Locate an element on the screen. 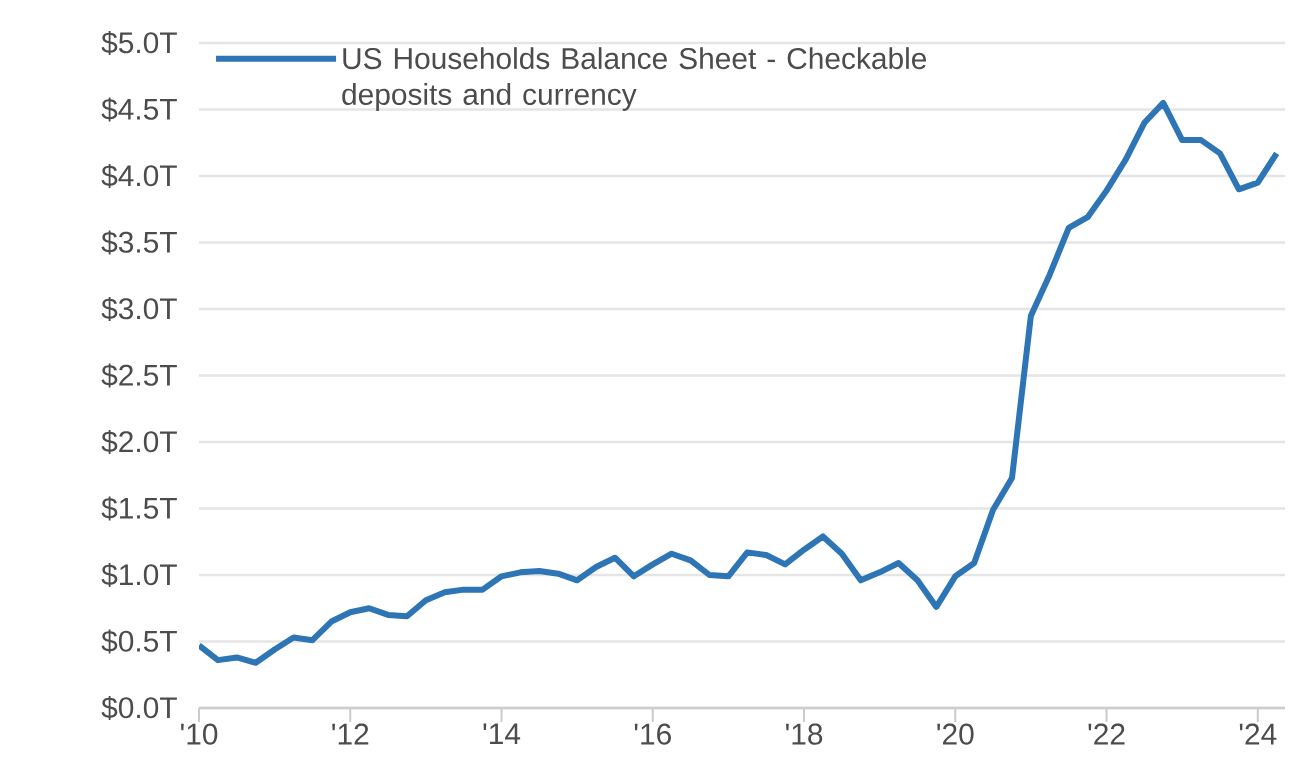 Image resolution: width=1315 pixels, height=783 pixels. y-tick-label: $0.0T is located at coordinates (139, 708).